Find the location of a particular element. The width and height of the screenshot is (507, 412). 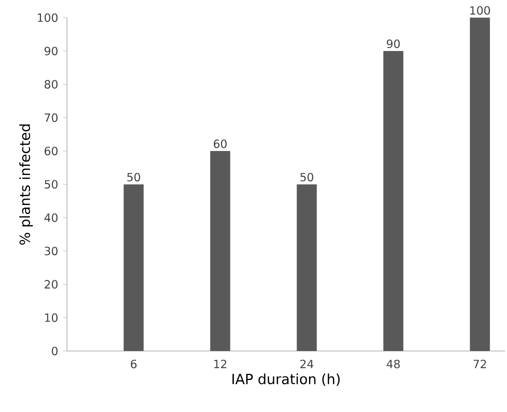

y-tick-label: 100 is located at coordinates (48, 17).